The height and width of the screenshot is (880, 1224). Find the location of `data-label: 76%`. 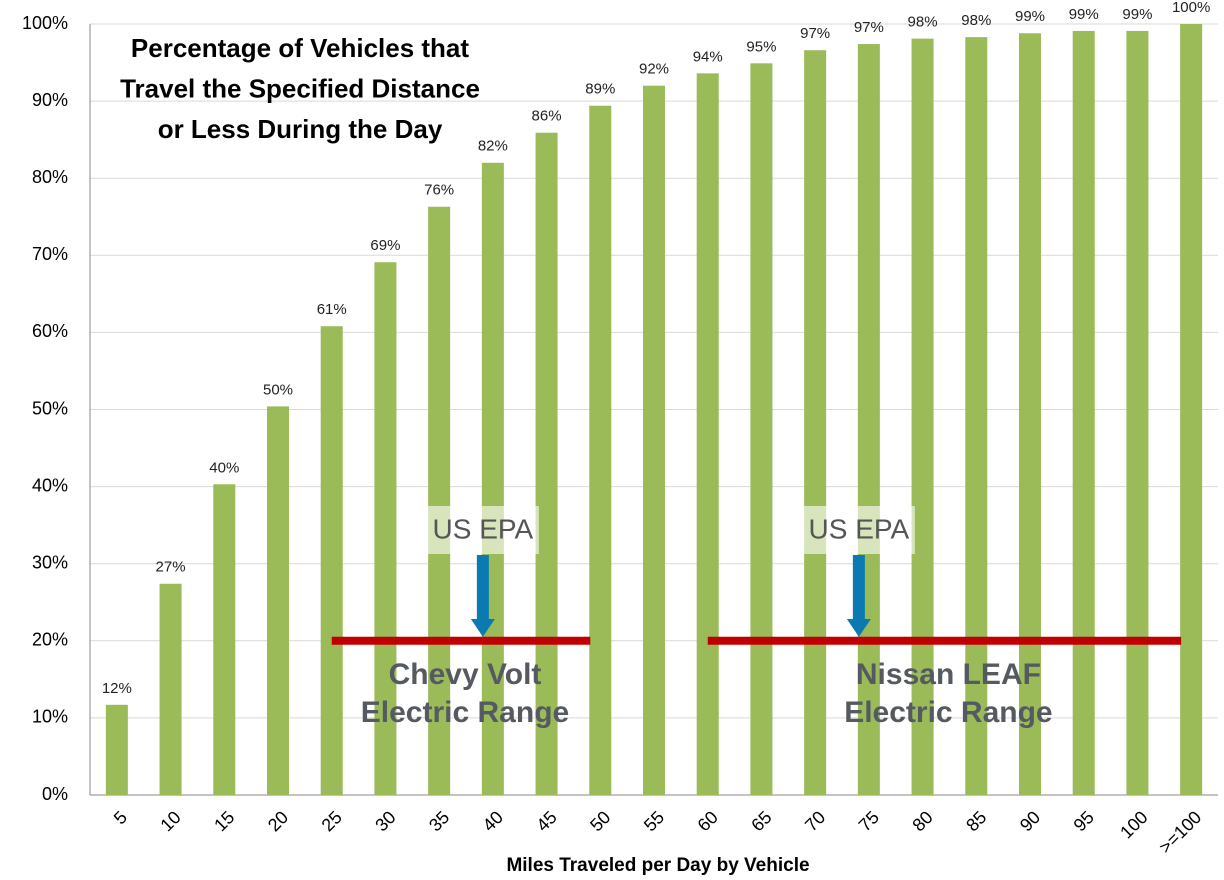

data-label: 76% is located at coordinates (439, 190).